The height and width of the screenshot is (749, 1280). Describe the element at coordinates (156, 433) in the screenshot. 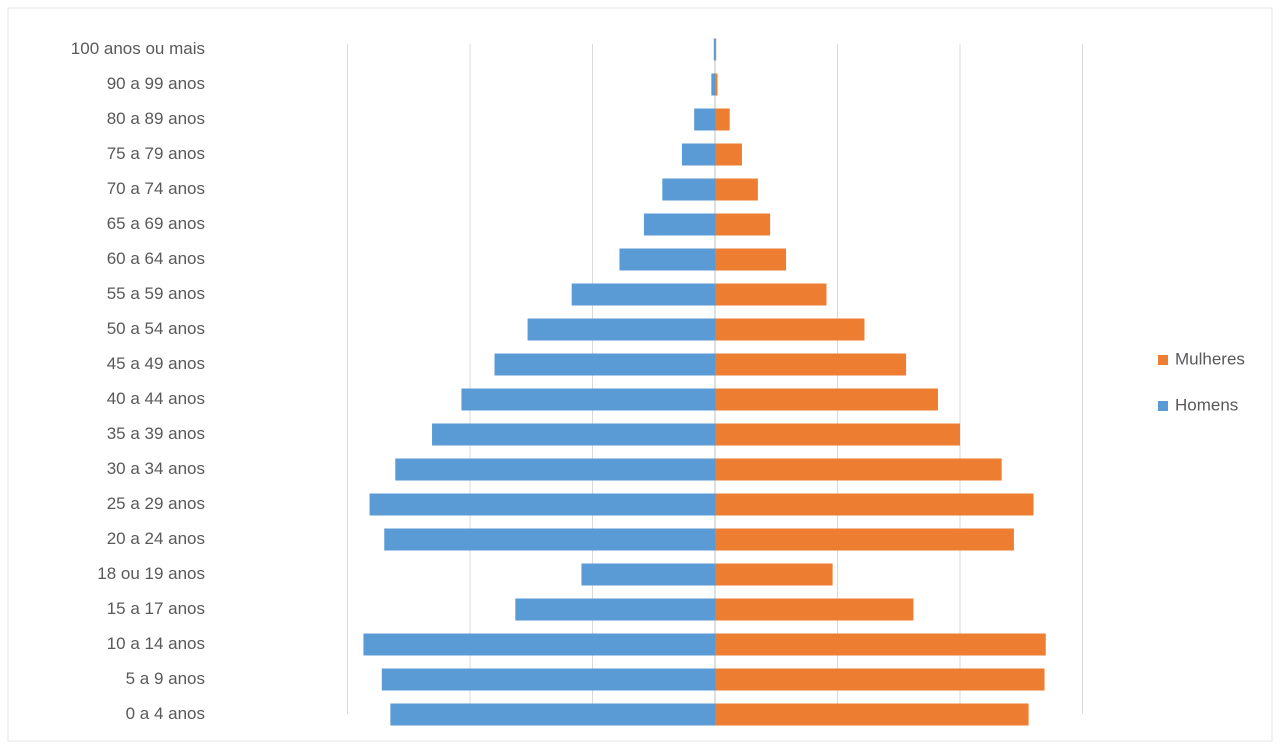

I see `y-tick-label: 35 a 39 anos` at that location.